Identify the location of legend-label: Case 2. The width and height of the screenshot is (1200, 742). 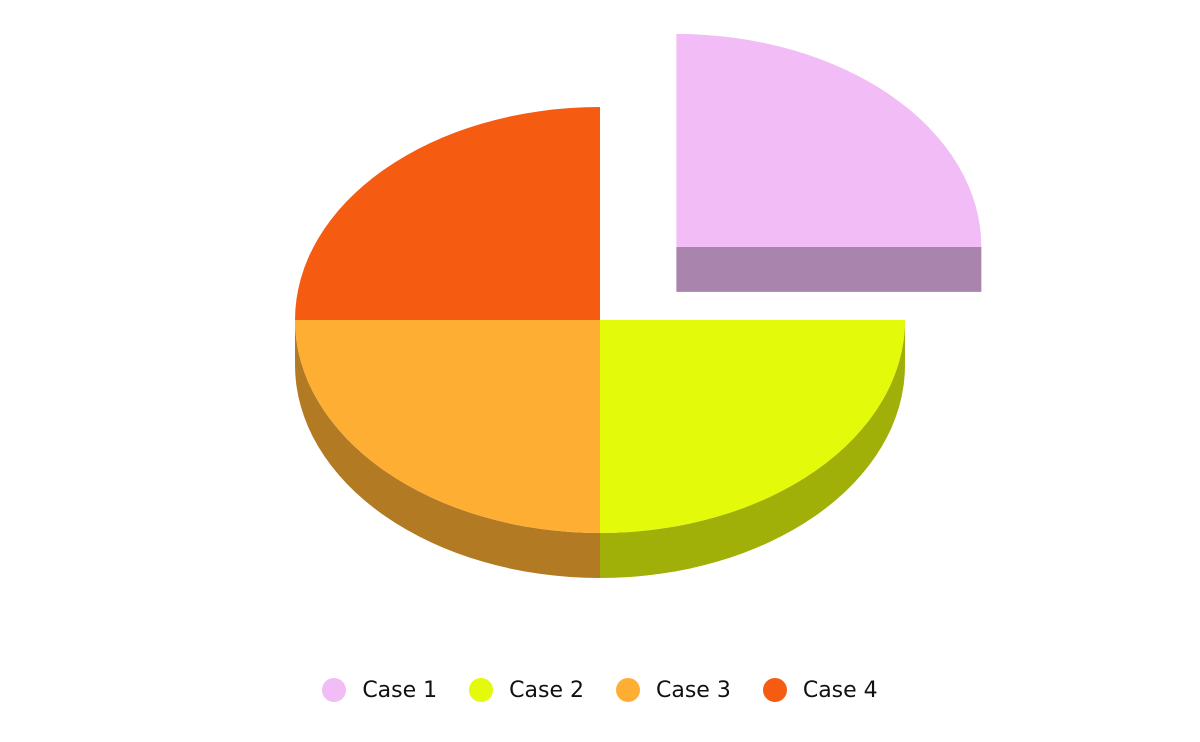
(546, 690).